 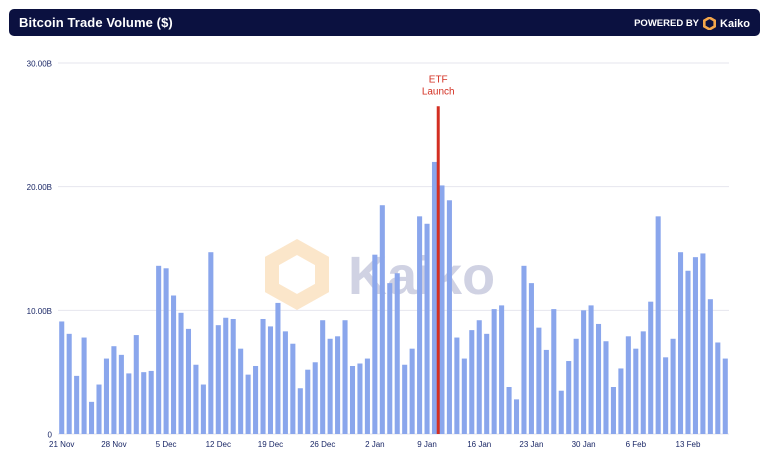 What do you see at coordinates (40, 250) in the screenshot?
I see `y-axis-ticks: 0 10.00B 20.00B 30.00B` at bounding box center [40, 250].